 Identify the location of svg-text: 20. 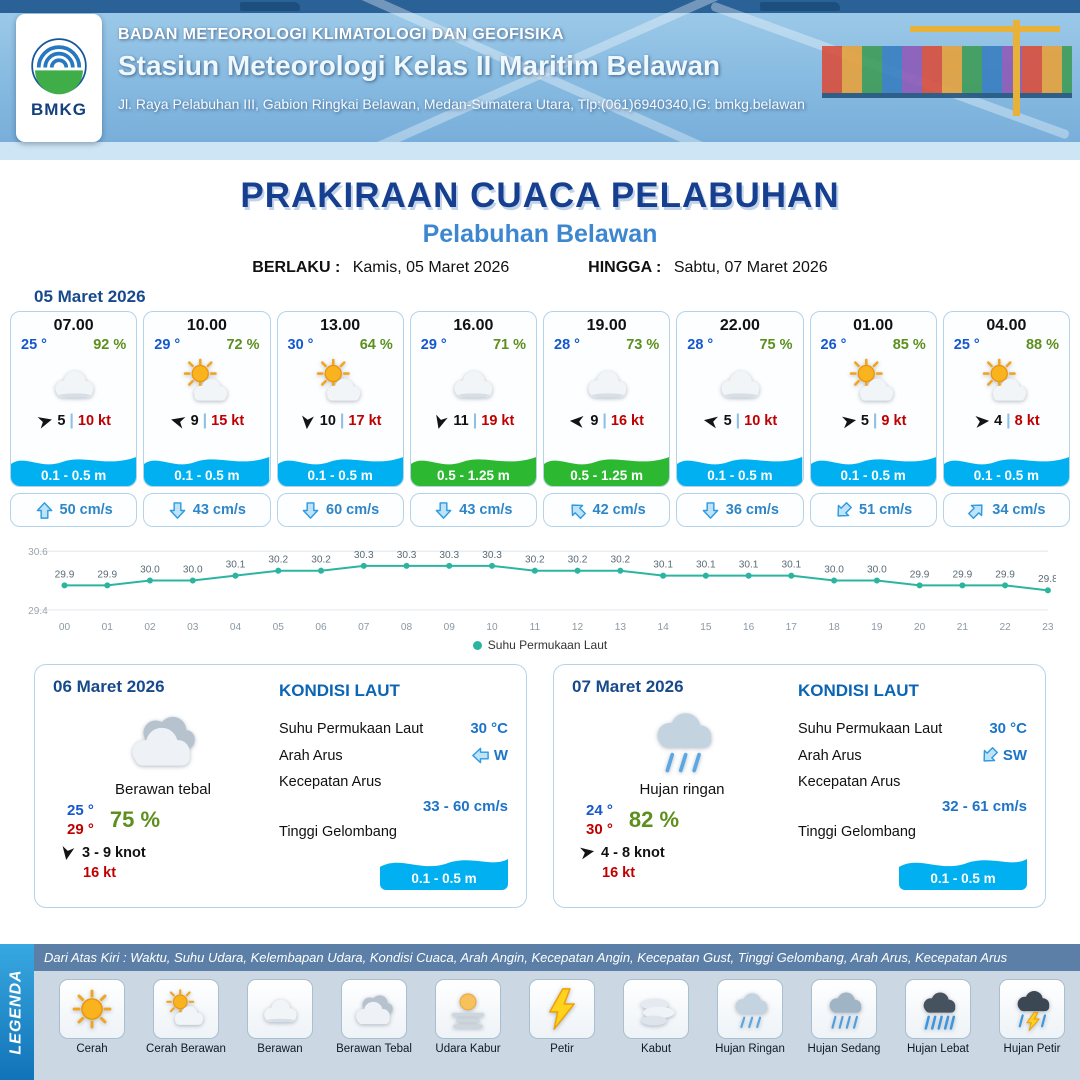
(920, 627).